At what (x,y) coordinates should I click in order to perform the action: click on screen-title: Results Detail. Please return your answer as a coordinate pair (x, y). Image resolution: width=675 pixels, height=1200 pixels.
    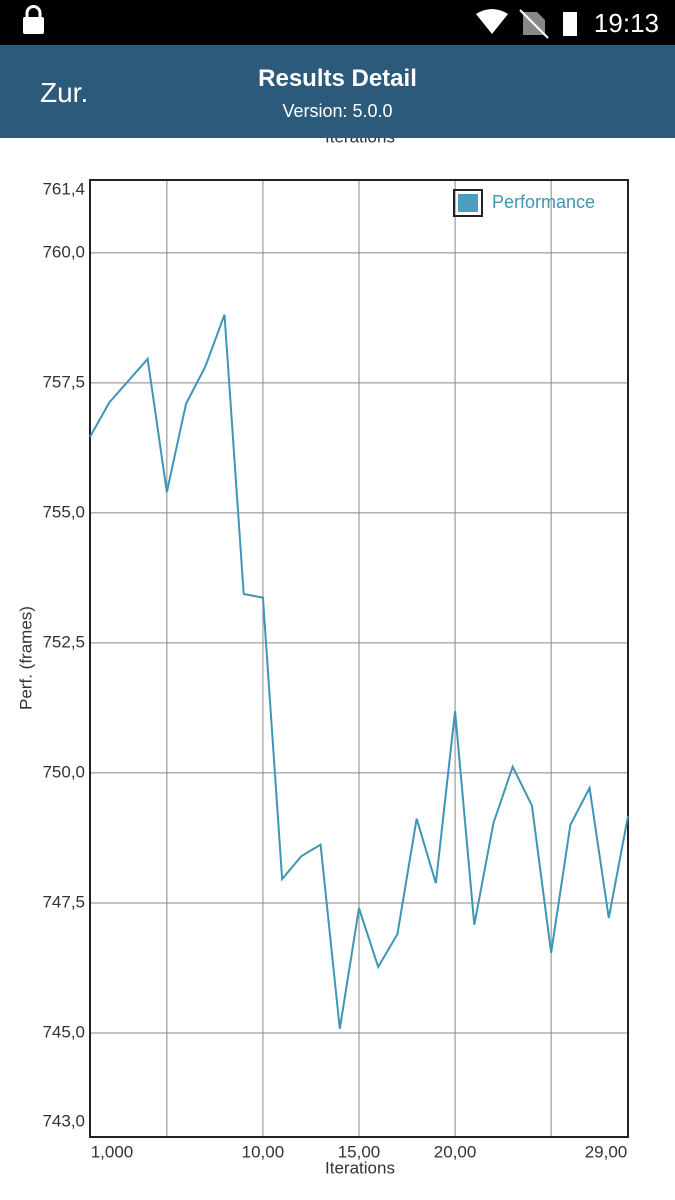
    Looking at the image, I should click on (337, 78).